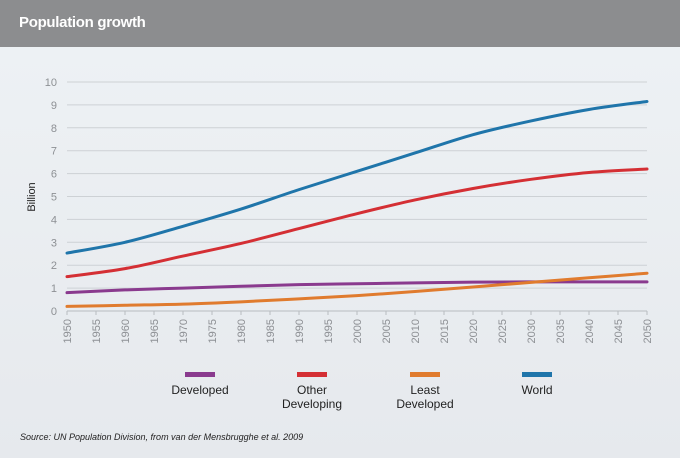 The image size is (680, 458). What do you see at coordinates (312, 404) in the screenshot?
I see `legend-label: Developing` at bounding box center [312, 404].